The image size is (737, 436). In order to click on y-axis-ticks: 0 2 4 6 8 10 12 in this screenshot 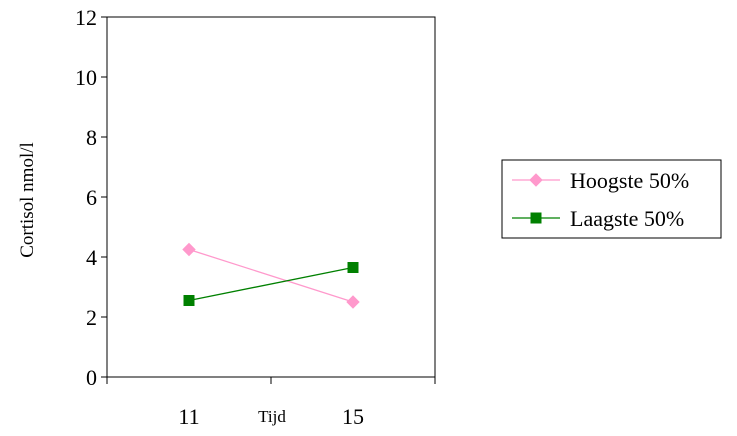, I will do `click(91, 197)`.